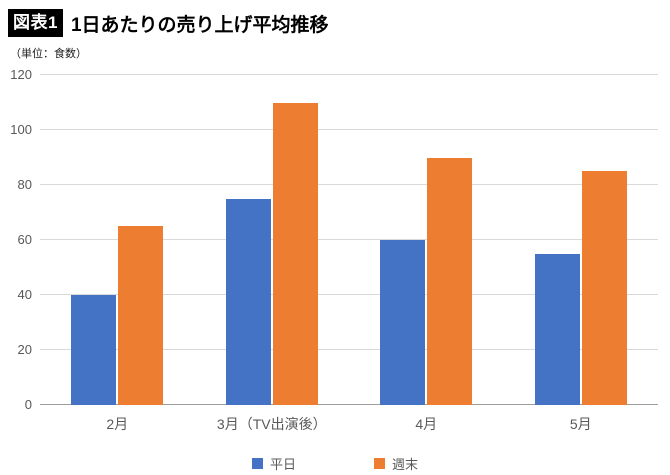 The width and height of the screenshot is (670, 475). Describe the element at coordinates (403, 322) in the screenshot. I see `bar-平日-4月` at that location.